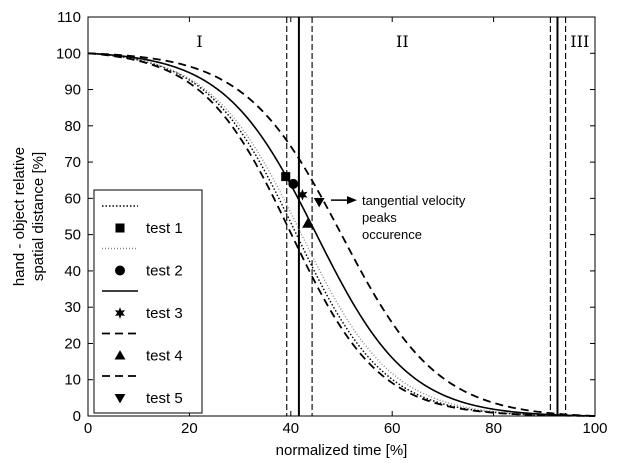  Describe the element at coordinates (72, 235) in the screenshot. I see `y-tick-label: 50` at that location.